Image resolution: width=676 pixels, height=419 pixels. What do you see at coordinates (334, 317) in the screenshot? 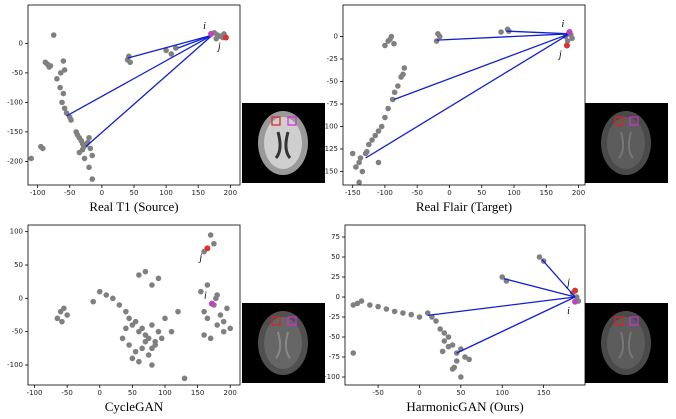
I see `y-tick-label: -25` at bounding box center [334, 317].